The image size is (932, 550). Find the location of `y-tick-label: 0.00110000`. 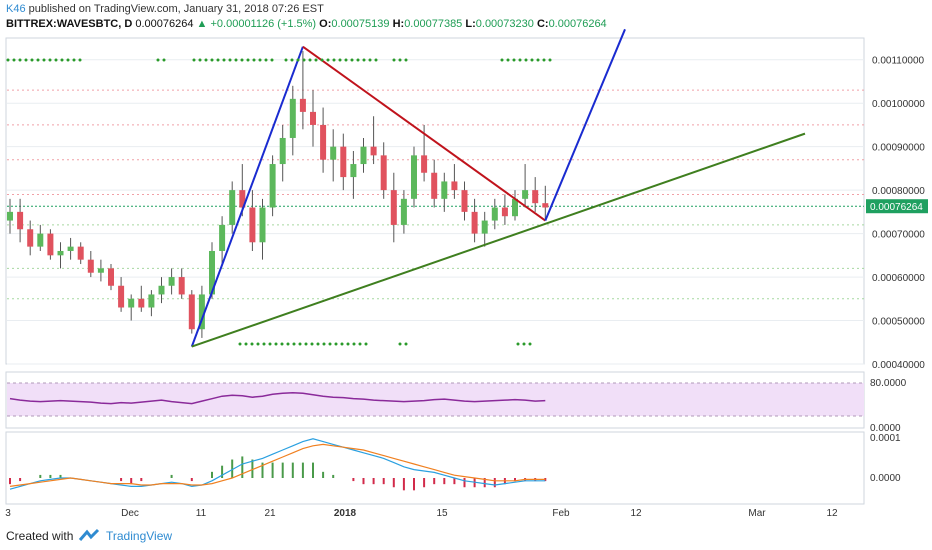

y-tick-label: 0.00110000 is located at coordinates (898, 61).